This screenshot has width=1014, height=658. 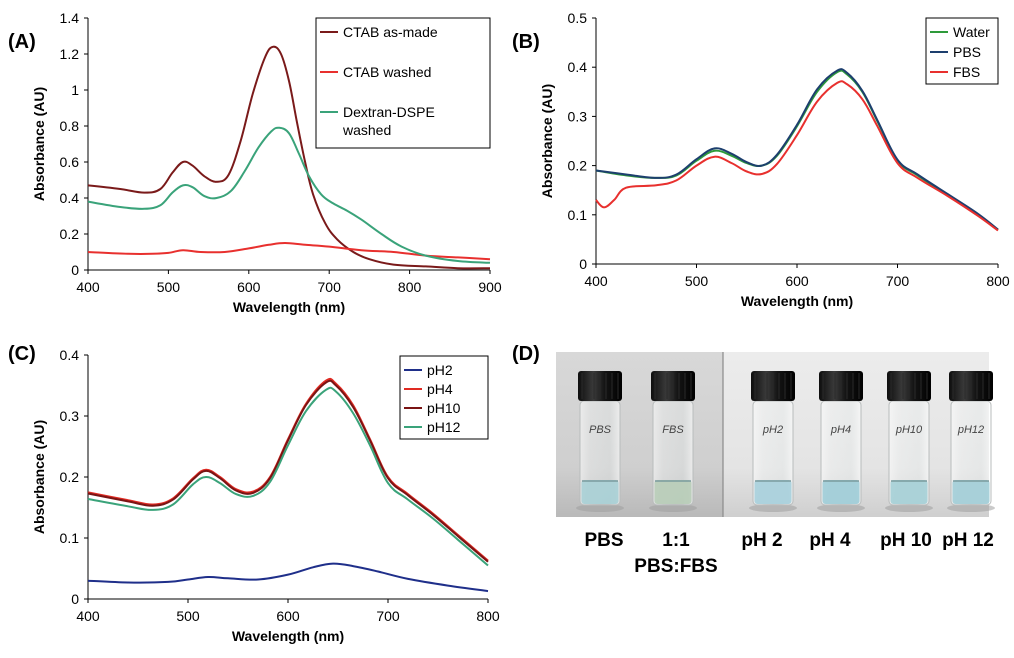 What do you see at coordinates (673, 441) in the screenshot?
I see `vial: FBS` at bounding box center [673, 441].